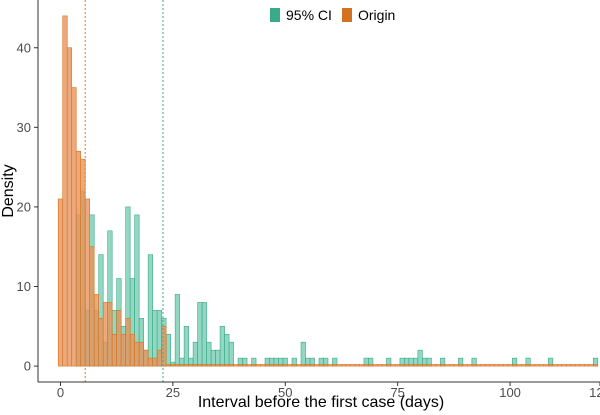 Image resolution: width=600 pixels, height=415 pixels. I want to click on legend-label-origin: Origin, so click(376, 15).